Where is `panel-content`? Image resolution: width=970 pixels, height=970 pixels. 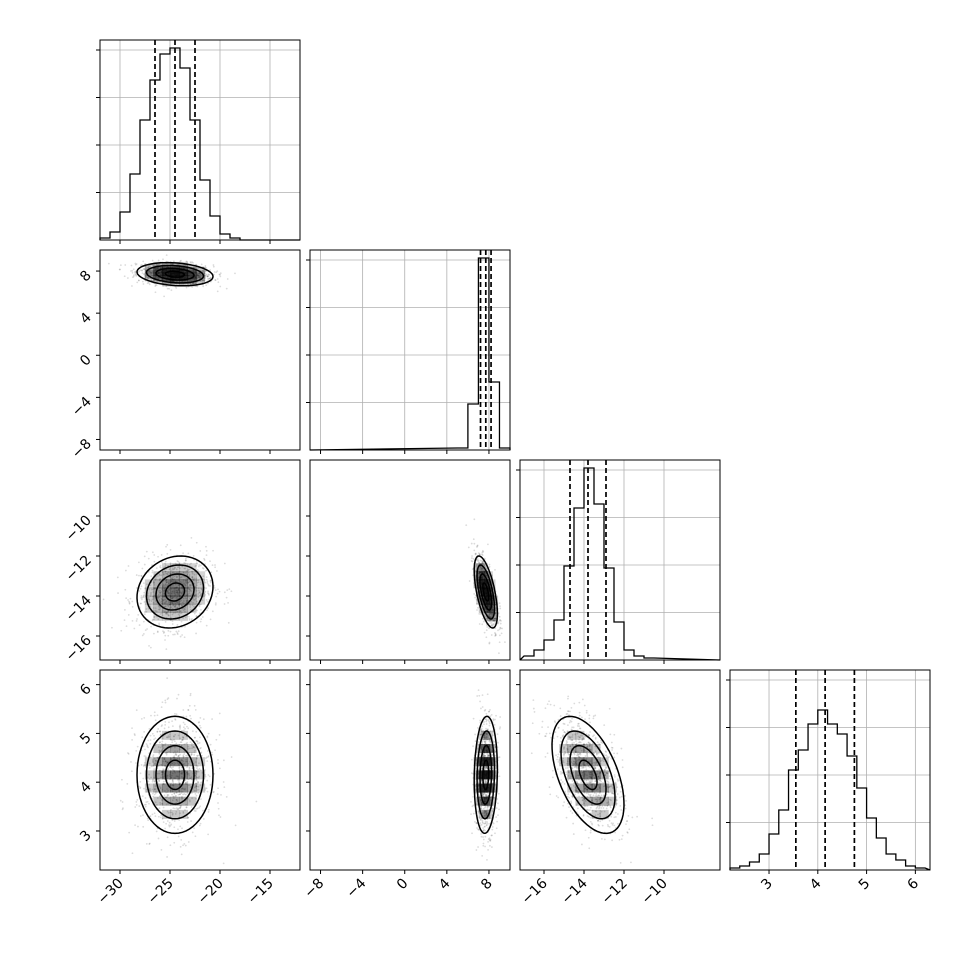
panel-content is located at coordinates (167, 593).